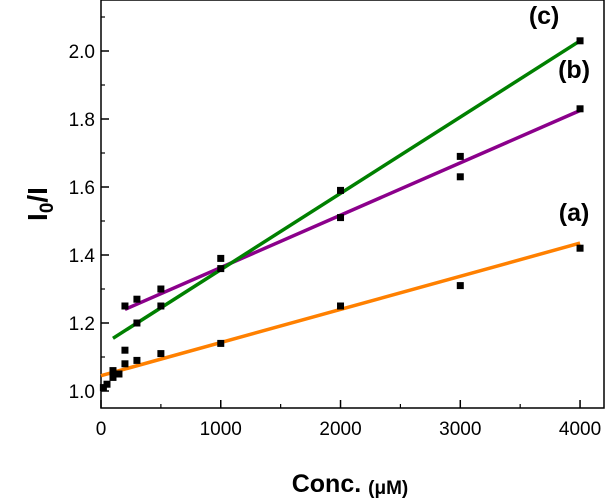 The height and width of the screenshot is (502, 610). I want to click on y-axis-title-tail: /I, so click(37, 195).